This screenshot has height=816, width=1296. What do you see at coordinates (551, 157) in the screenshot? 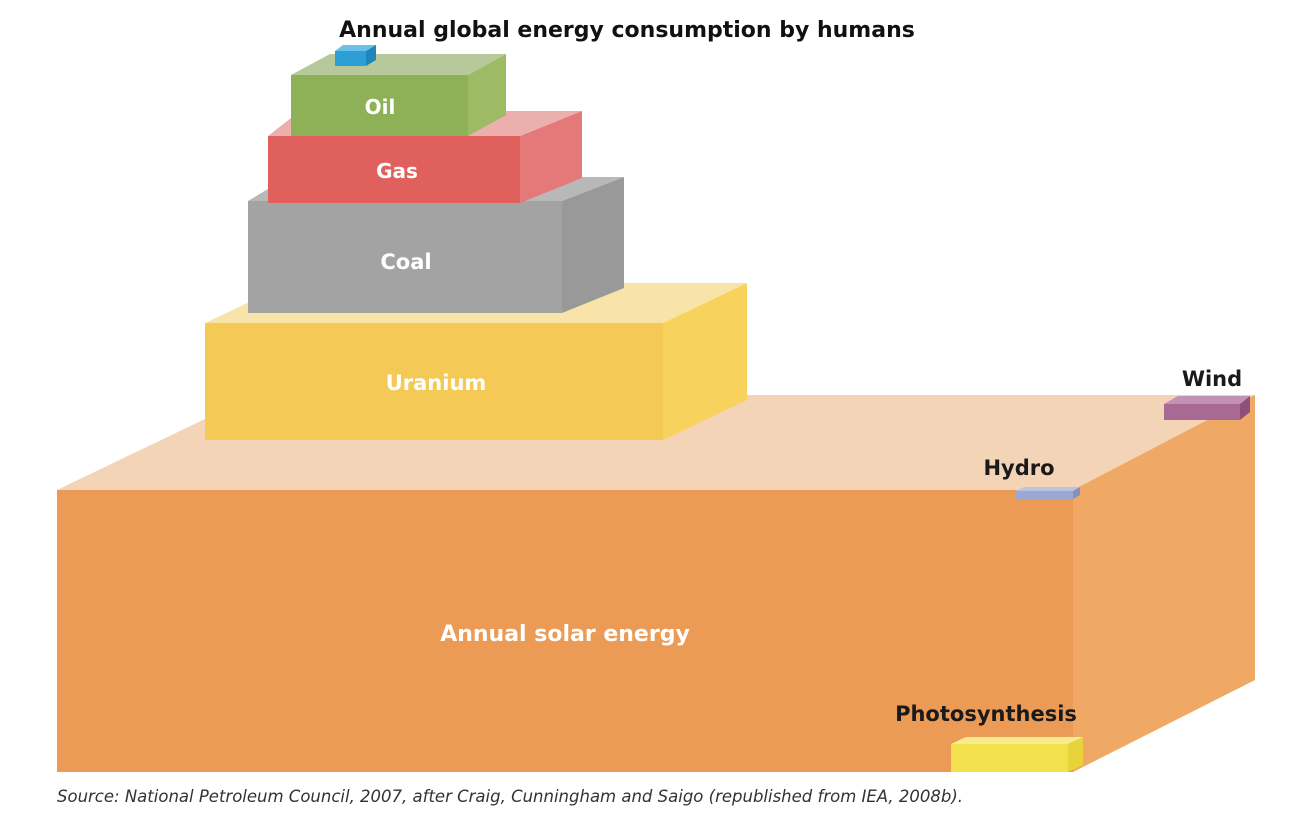
I see `gas-block-side` at bounding box center [551, 157].